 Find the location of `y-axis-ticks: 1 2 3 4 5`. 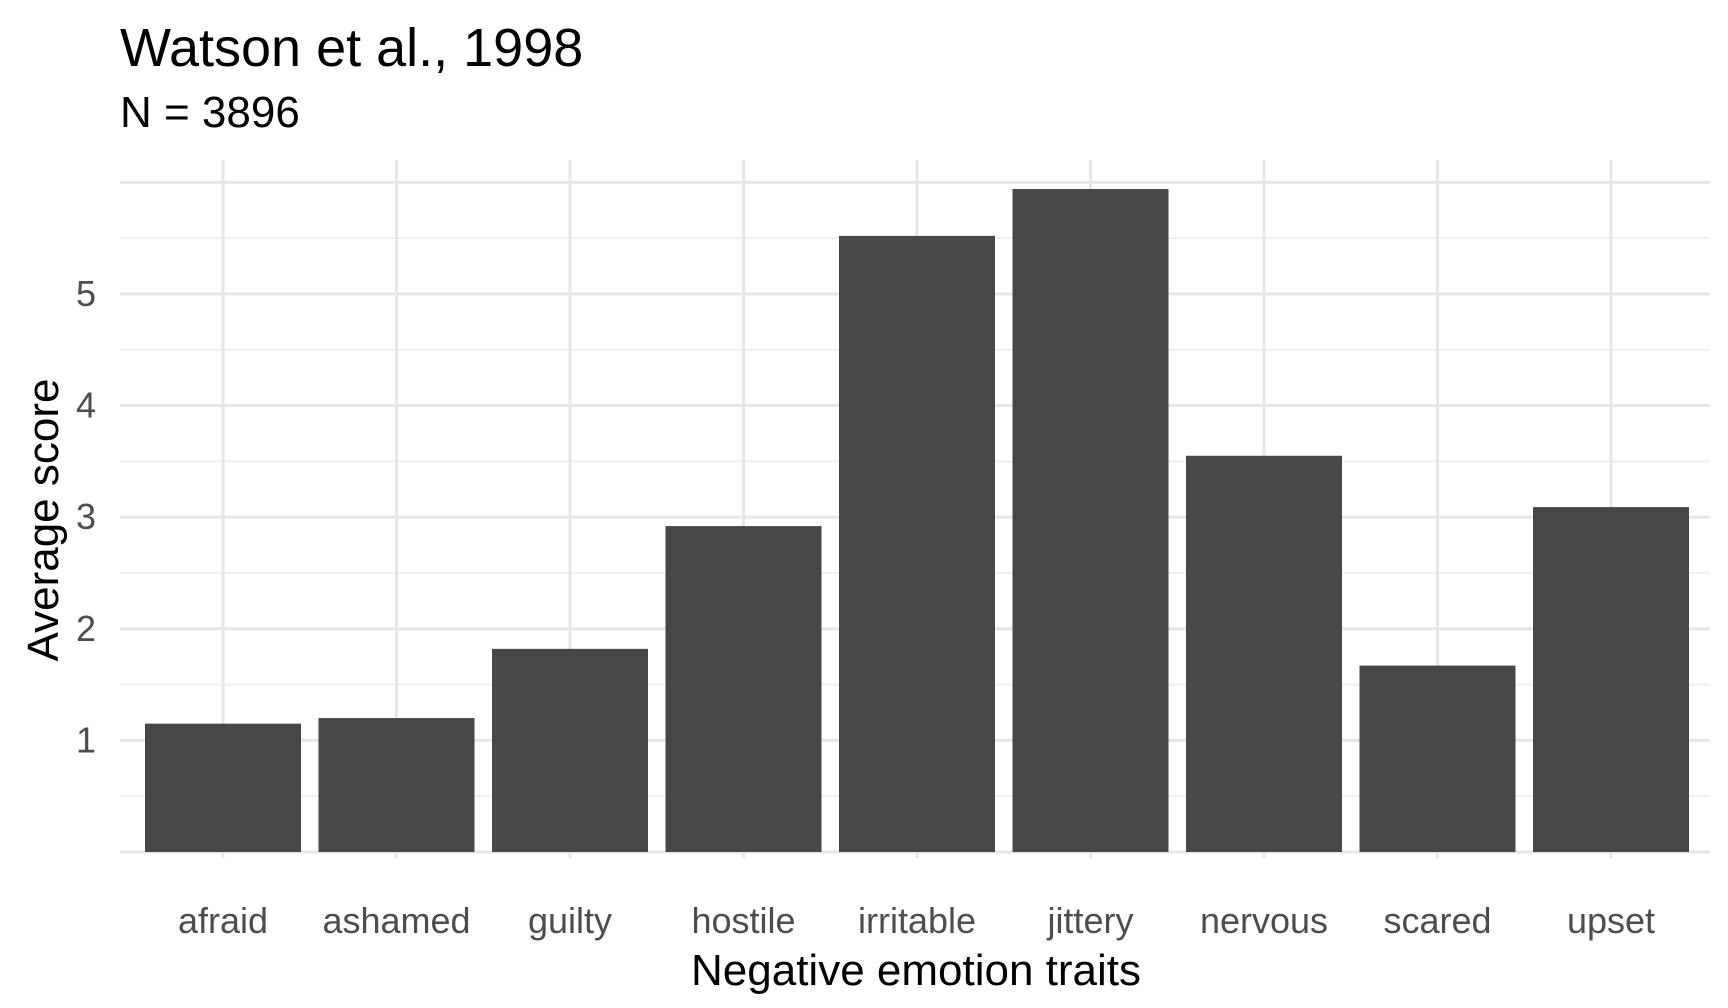

y-axis-ticks: 1 2 3 4 5 is located at coordinates (86, 516).